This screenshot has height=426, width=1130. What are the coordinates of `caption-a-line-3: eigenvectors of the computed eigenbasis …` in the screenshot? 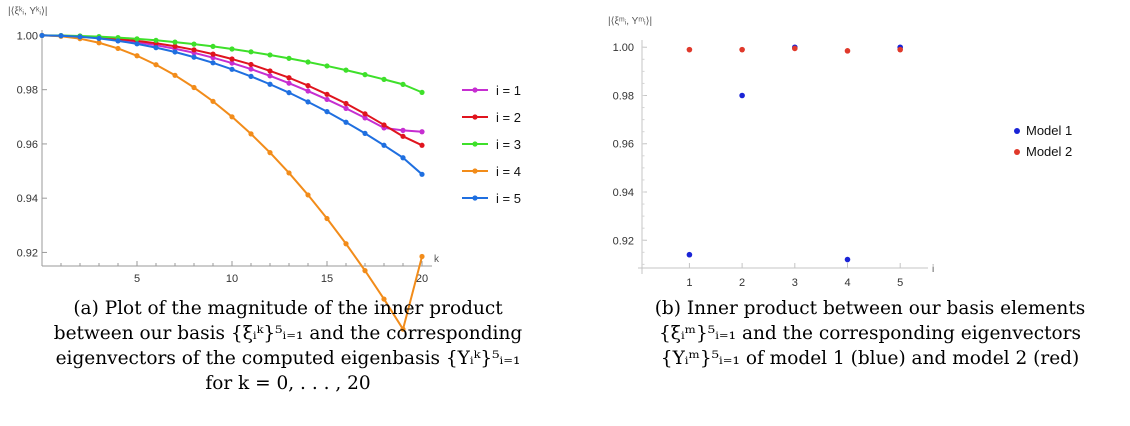 It's located at (288, 358).